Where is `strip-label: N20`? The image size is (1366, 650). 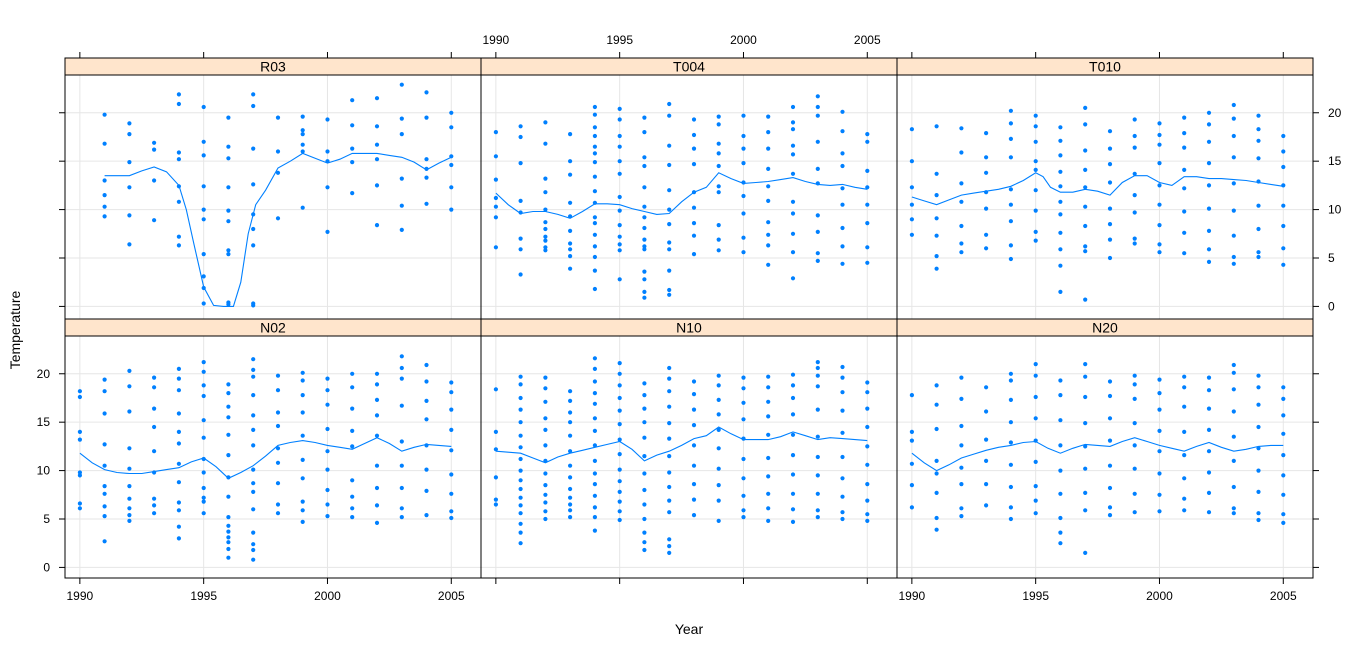
strip-label: N20 is located at coordinates (1105, 328).